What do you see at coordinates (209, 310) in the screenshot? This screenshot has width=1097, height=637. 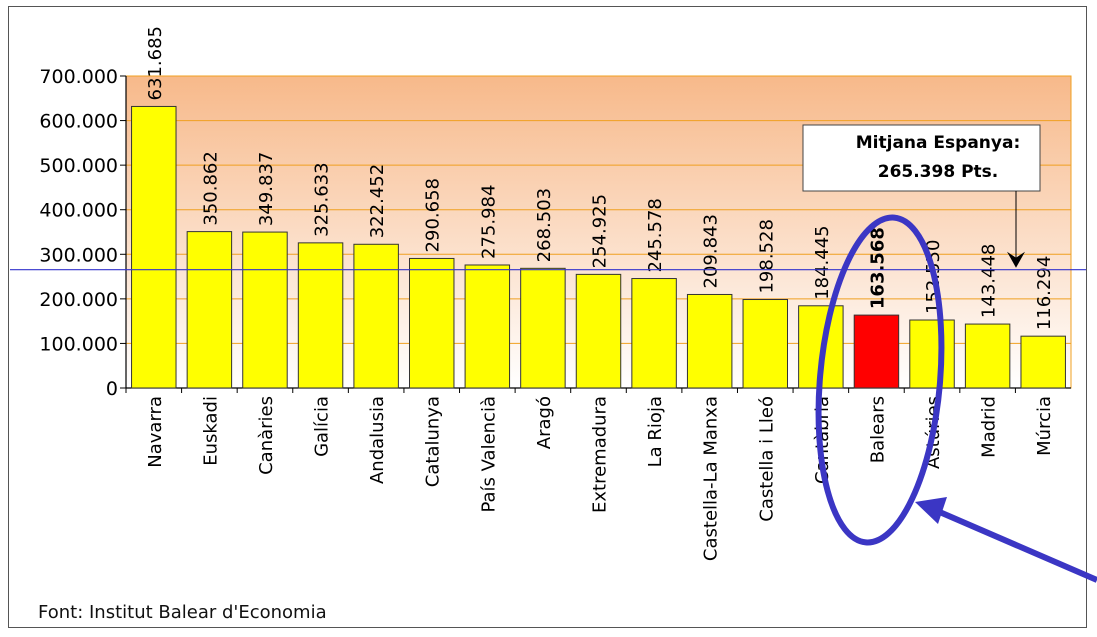 I see `bar-euskadi` at bounding box center [209, 310].